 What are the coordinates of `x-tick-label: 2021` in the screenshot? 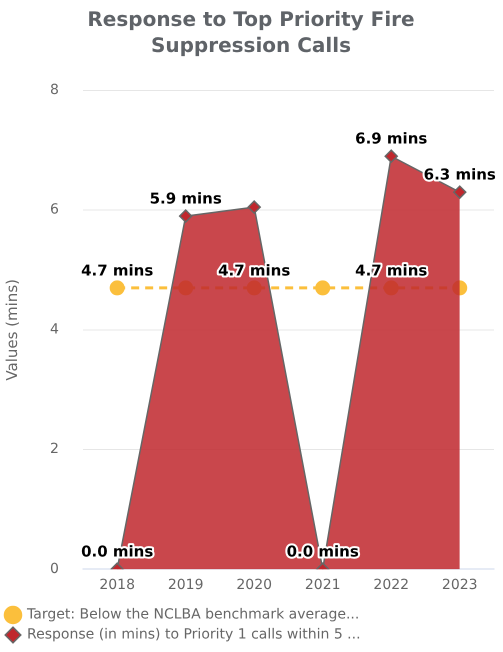 It's located at (322, 585).